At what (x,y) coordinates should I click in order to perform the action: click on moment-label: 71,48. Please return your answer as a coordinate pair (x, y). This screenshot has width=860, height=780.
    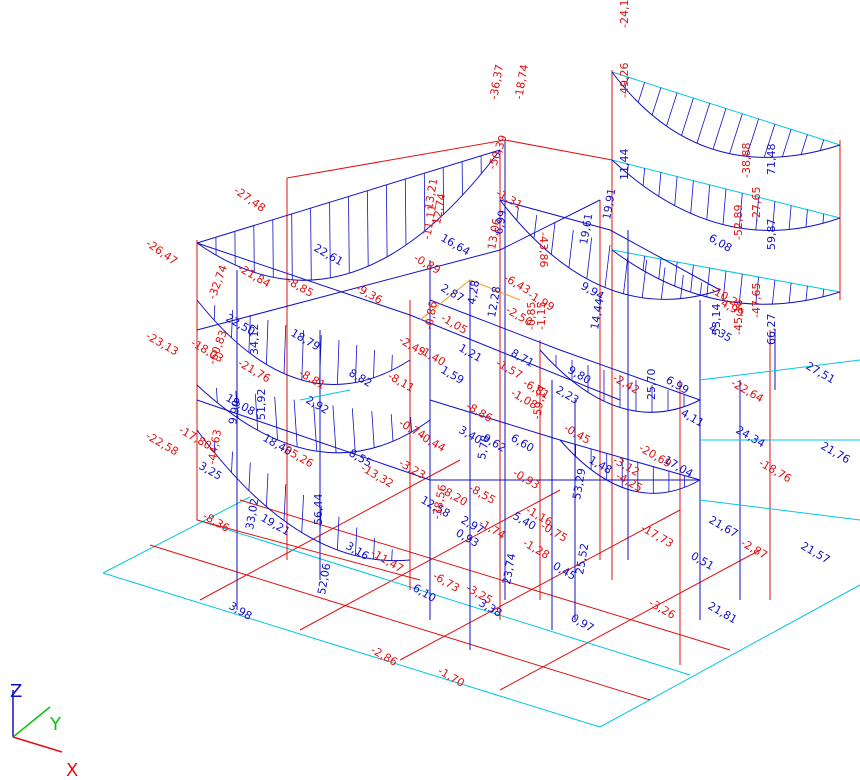
    Looking at the image, I should click on (771, 160).